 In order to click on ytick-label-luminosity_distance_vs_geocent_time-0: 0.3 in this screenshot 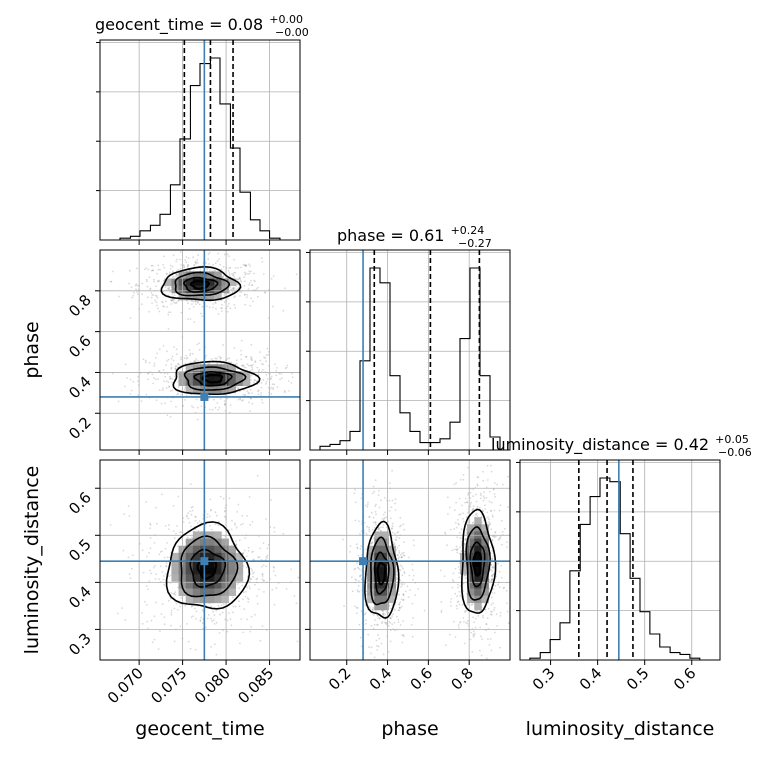, I will do `click(80, 645)`.